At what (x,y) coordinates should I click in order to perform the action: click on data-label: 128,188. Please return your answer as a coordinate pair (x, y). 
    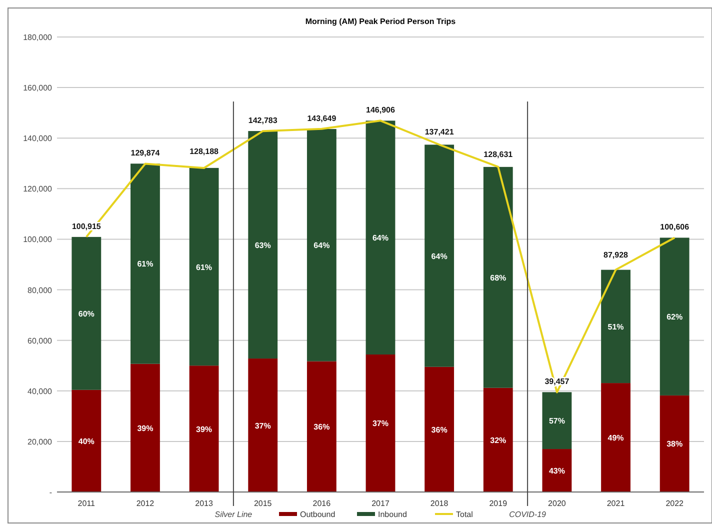
    Looking at the image, I should click on (205, 151).